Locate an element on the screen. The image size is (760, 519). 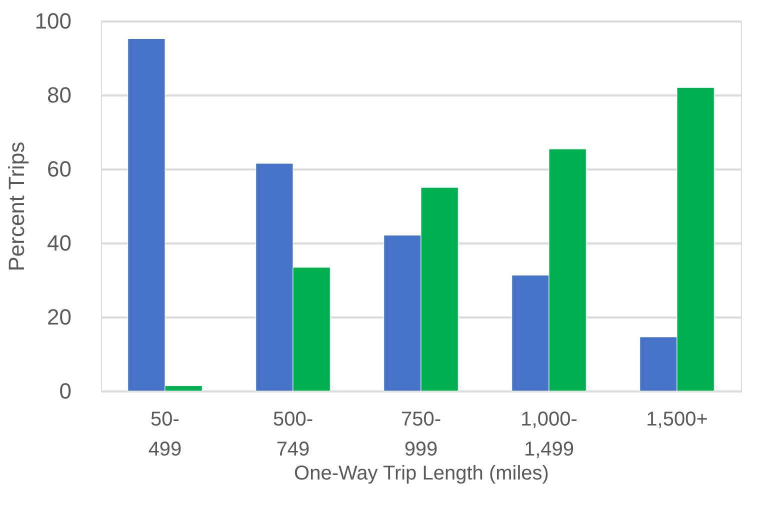
y-axis-title: Percent Trips is located at coordinates (16, 207).